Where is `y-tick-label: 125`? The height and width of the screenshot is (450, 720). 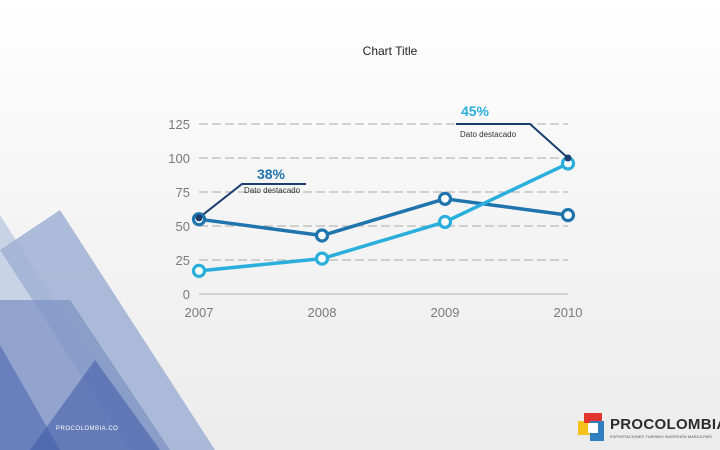
y-tick-label: 125 is located at coordinates (179, 124).